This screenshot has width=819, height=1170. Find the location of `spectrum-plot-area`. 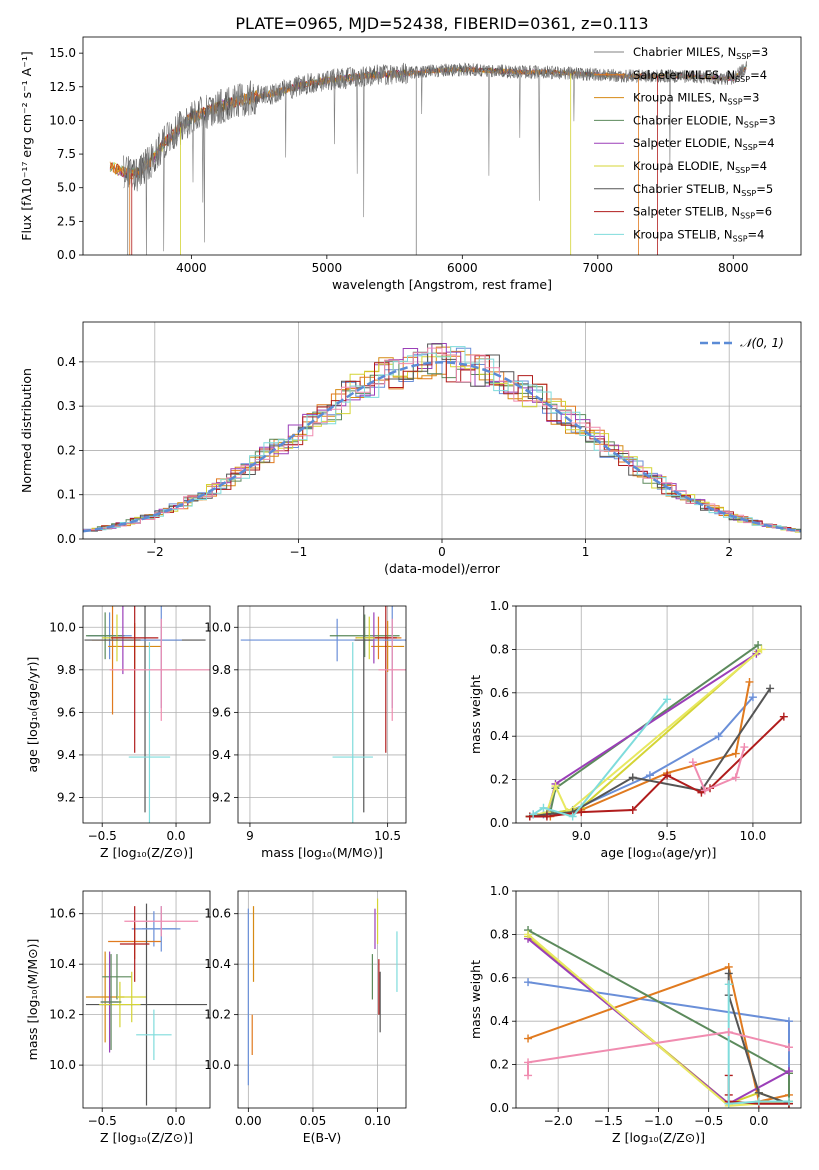

spectrum-plot-area is located at coordinates (428, 157).